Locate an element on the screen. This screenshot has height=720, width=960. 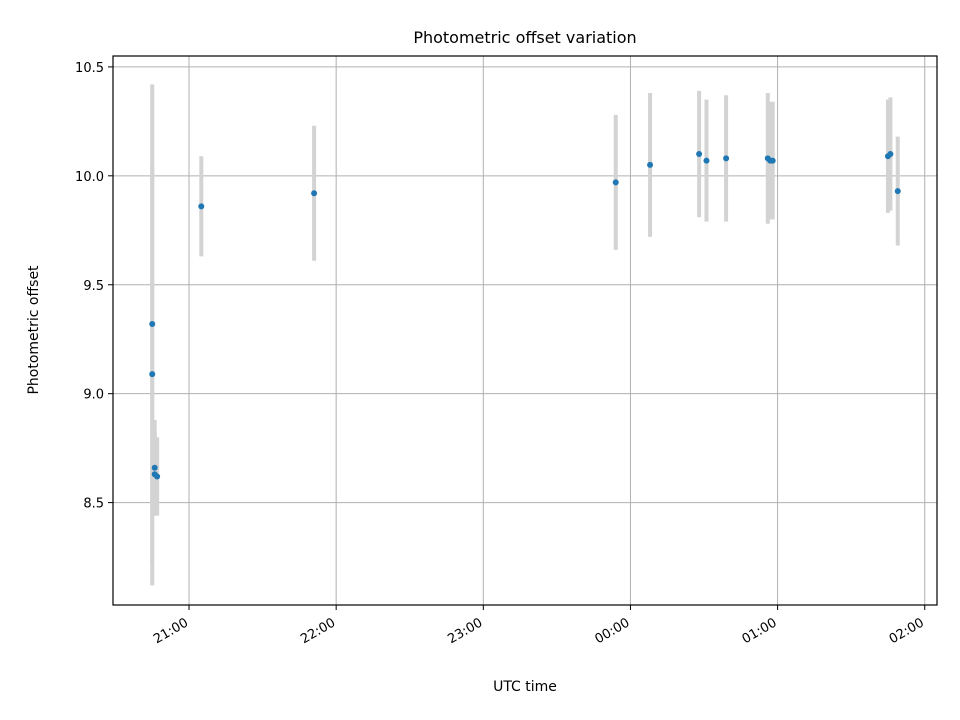
y-tick-label: 9.5 is located at coordinates (93, 286).